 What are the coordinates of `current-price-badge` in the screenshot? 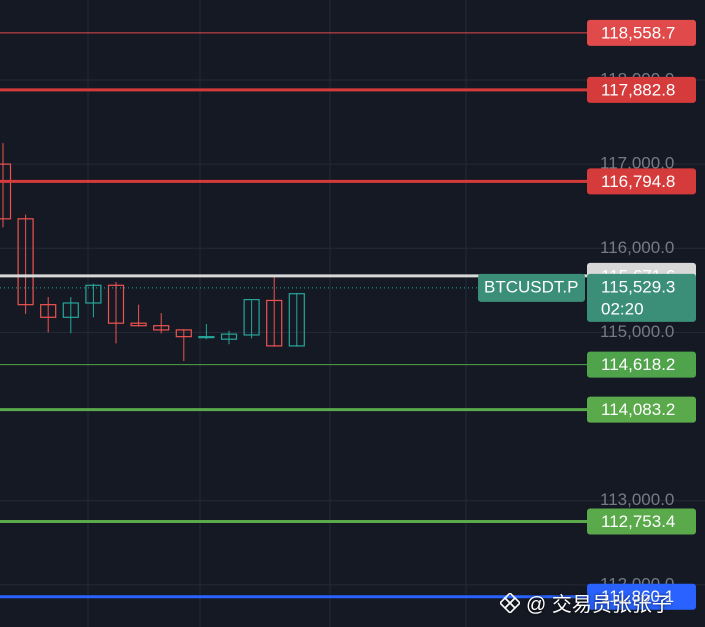 It's located at (641, 297).